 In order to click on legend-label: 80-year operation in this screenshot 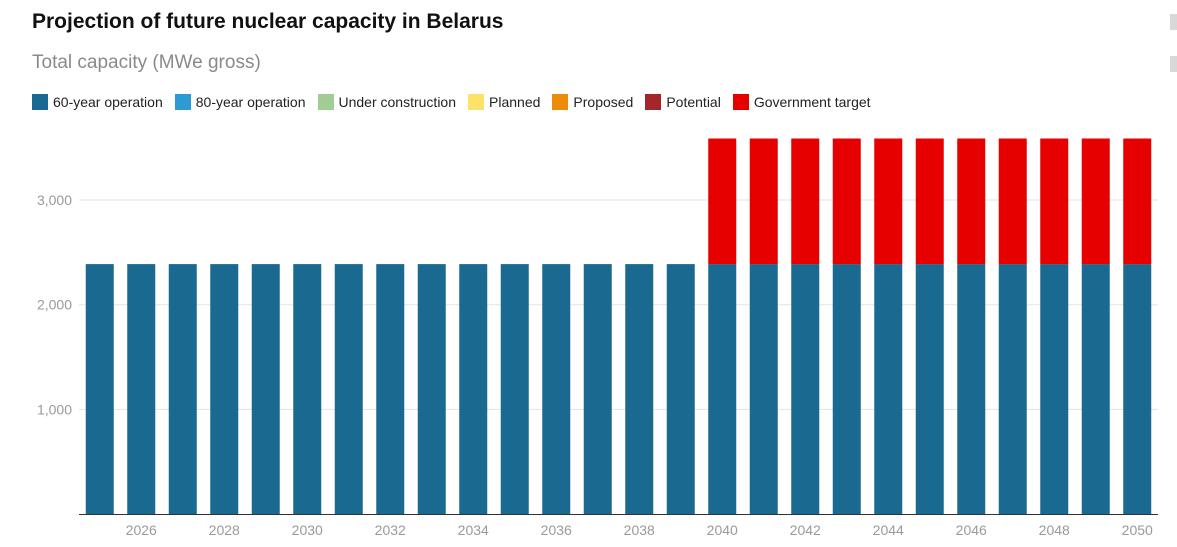, I will do `click(250, 102)`.